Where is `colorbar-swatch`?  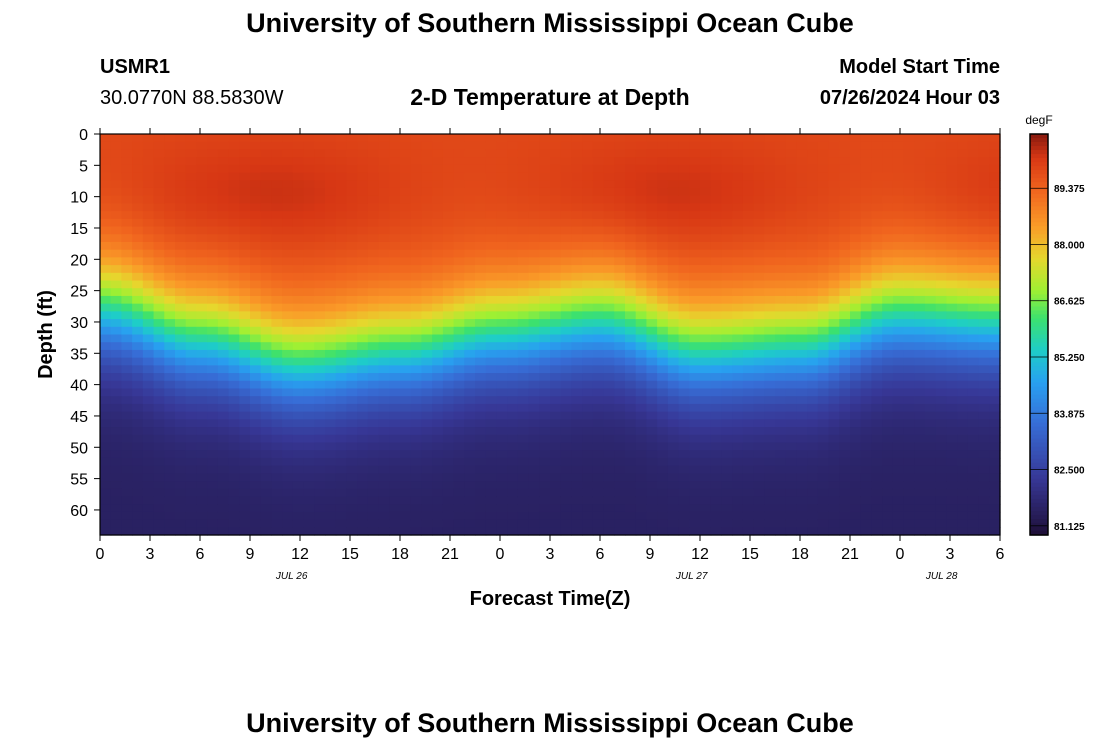 colorbar-swatch is located at coordinates (1039, 136).